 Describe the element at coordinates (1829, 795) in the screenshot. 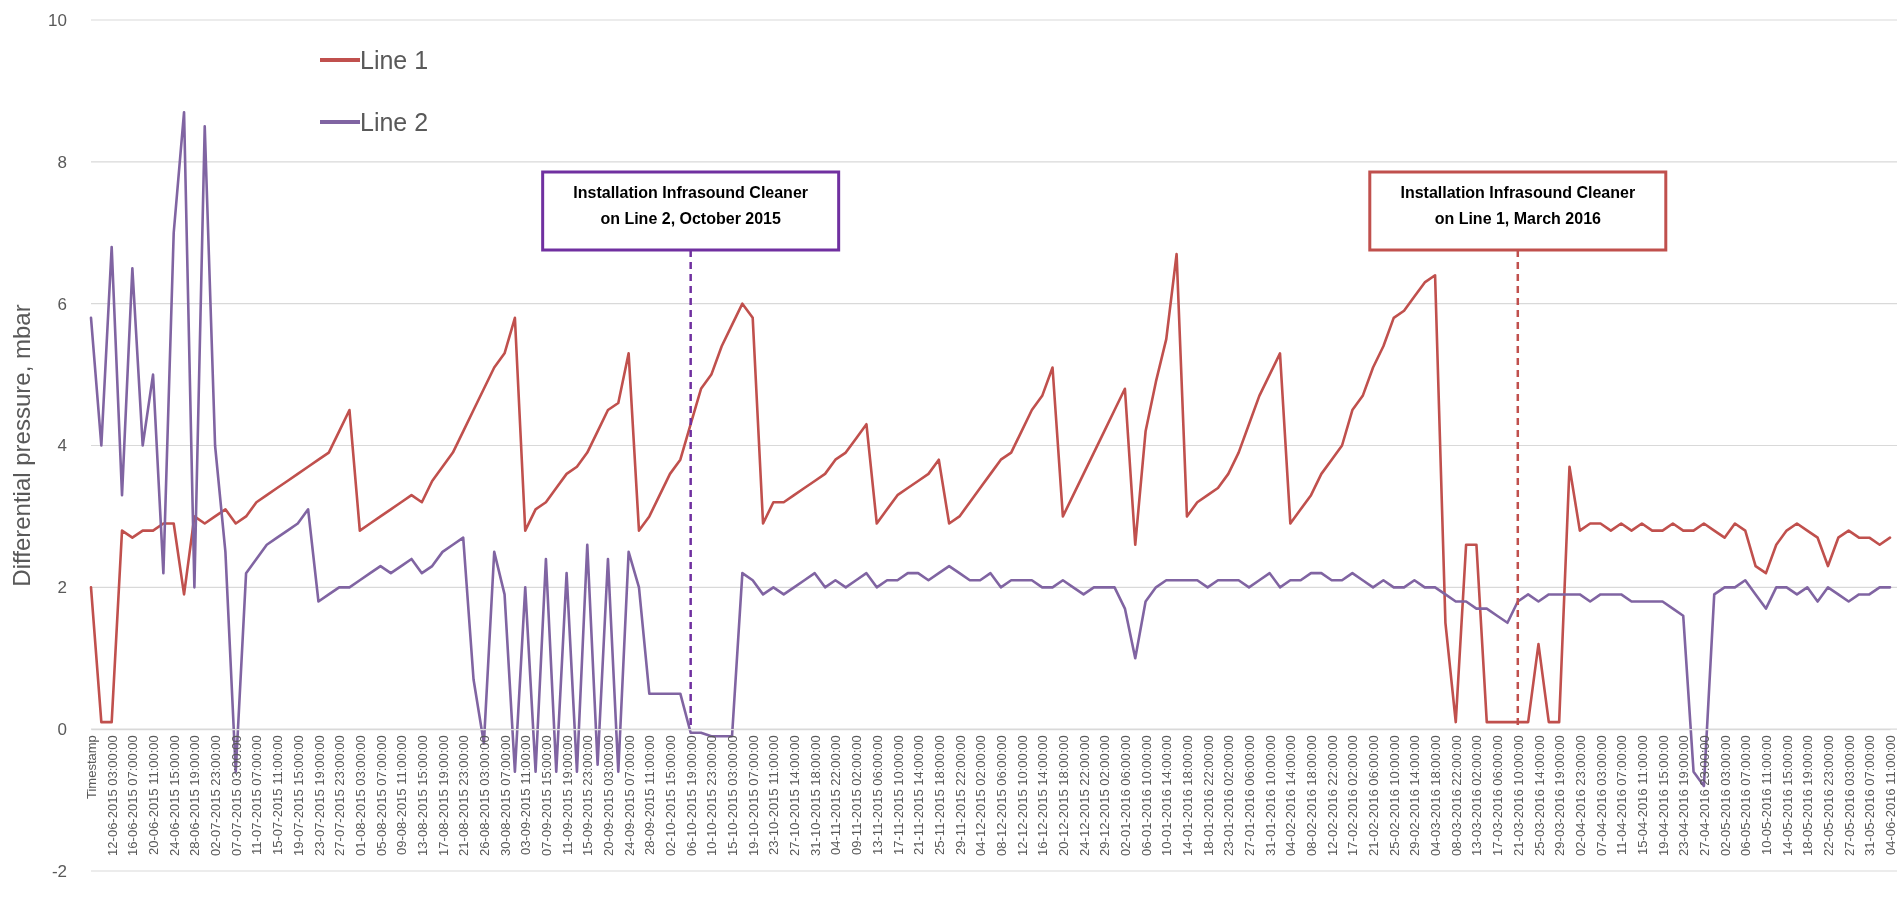

I see `x-tick-label: 22-05-2016 23:00:00` at that location.